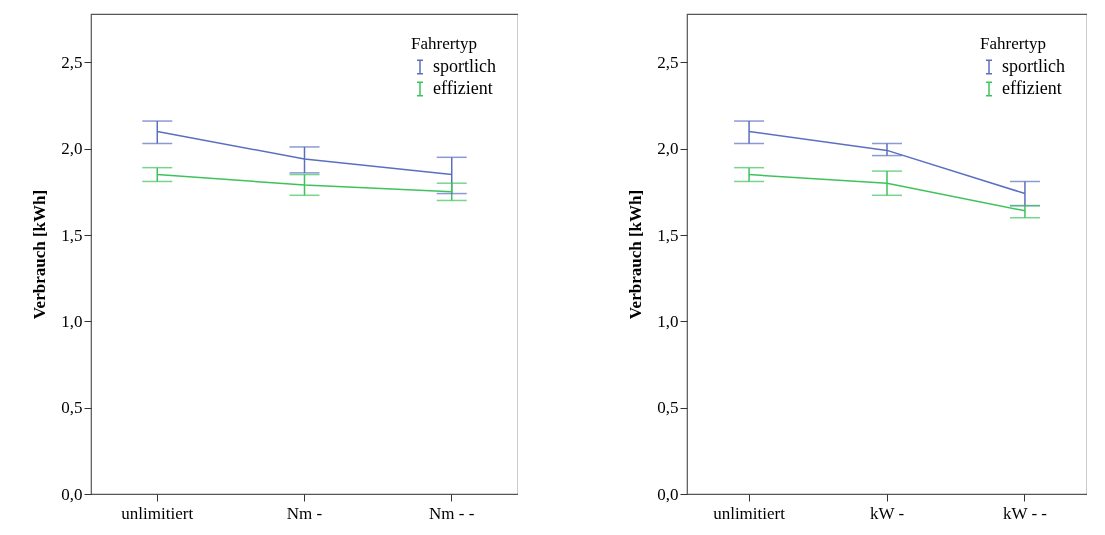  Describe the element at coordinates (1025, 513) in the screenshot. I see `x-tick-label: kW - -` at that location.